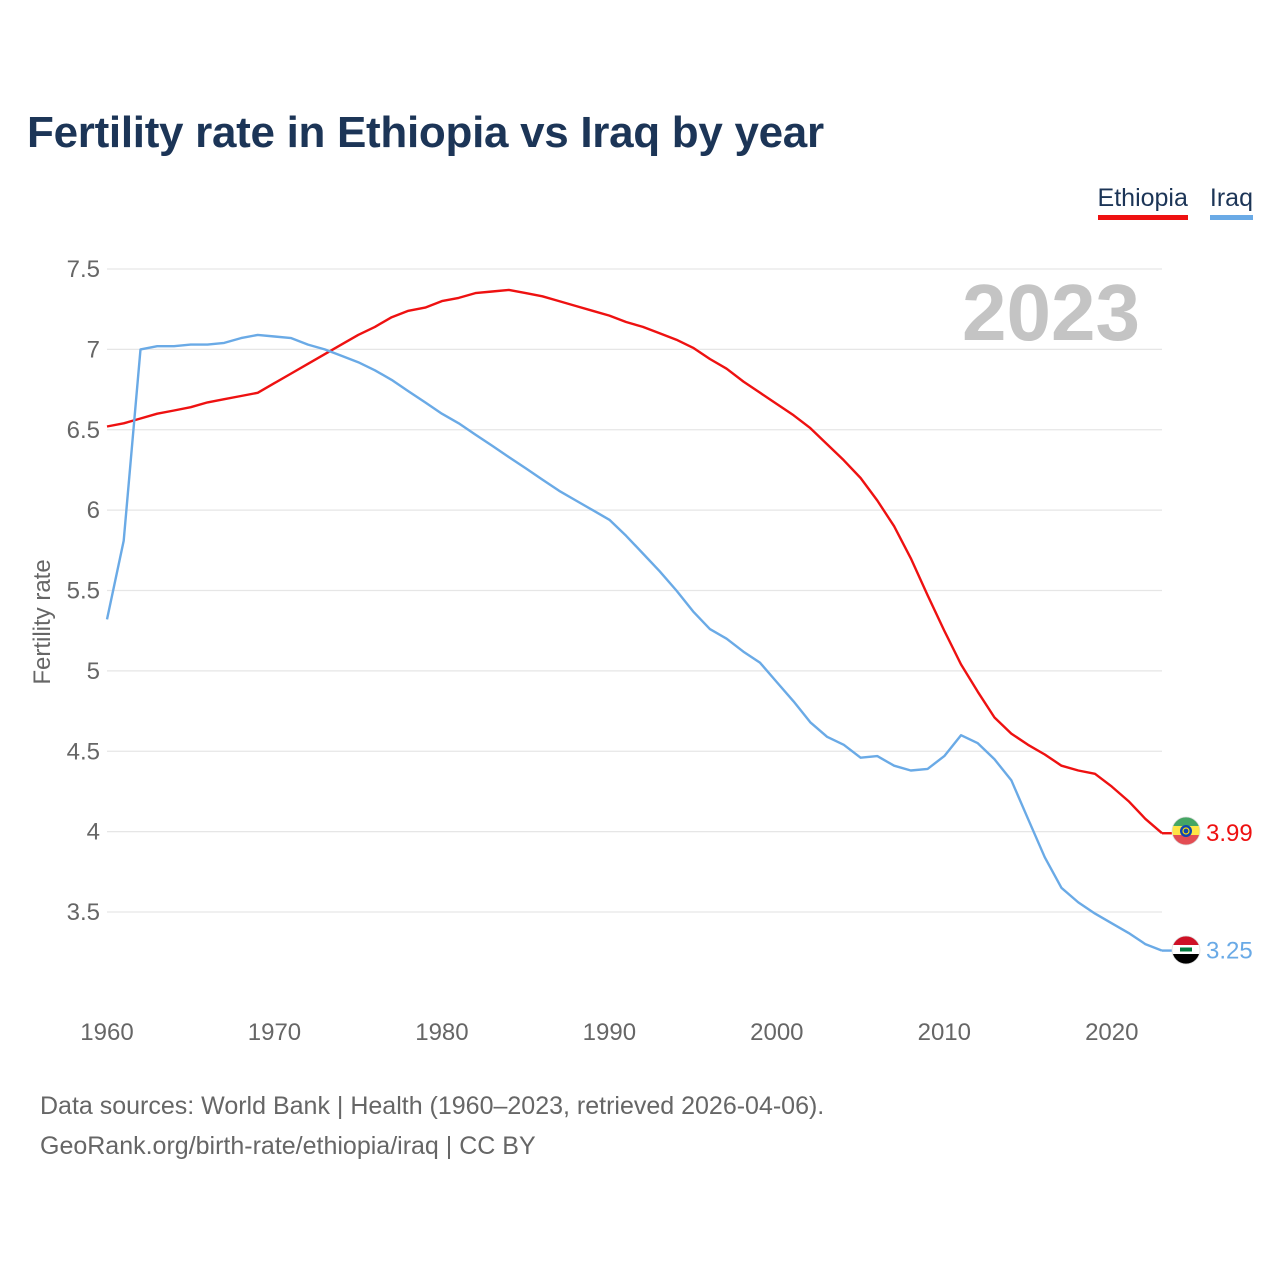 Image resolution: width=1280 pixels, height=1280 pixels. I want to click on y-axis-ticks: 3.5 4 4.5 5 5.5 6 6.5 7 7.5, so click(83, 591).